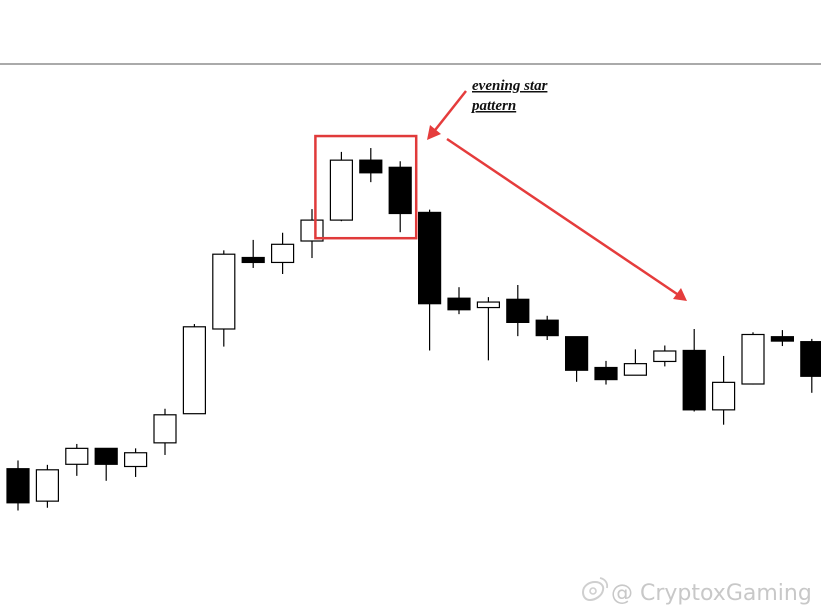  Describe the element at coordinates (366, 187) in the screenshot. I see `evening-star-highlight-box` at that location.